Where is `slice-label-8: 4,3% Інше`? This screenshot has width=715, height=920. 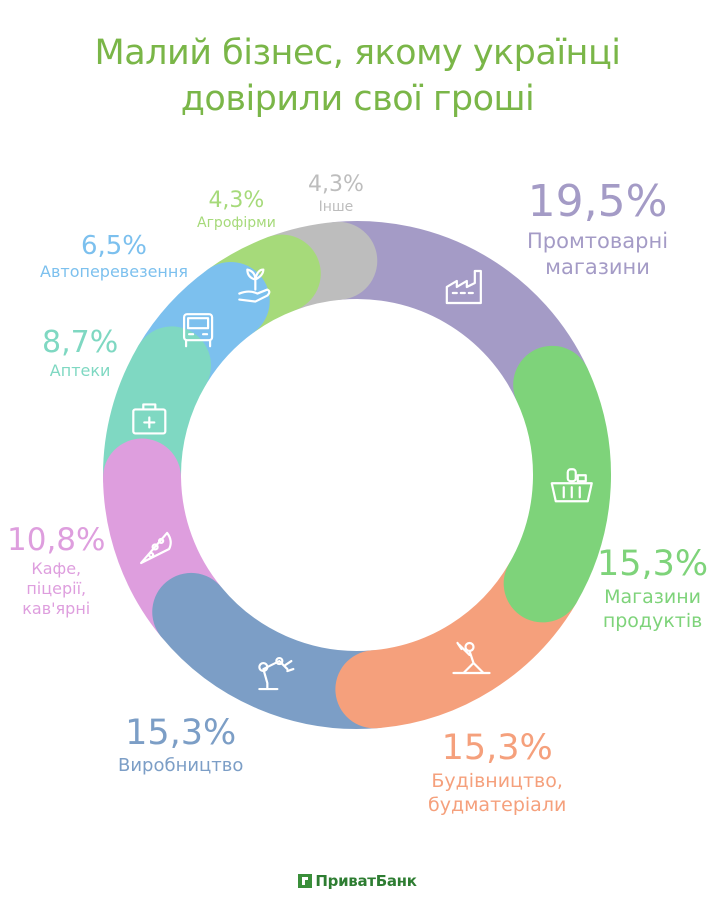 slice-label-8: 4,3% Інше is located at coordinates (336, 194).